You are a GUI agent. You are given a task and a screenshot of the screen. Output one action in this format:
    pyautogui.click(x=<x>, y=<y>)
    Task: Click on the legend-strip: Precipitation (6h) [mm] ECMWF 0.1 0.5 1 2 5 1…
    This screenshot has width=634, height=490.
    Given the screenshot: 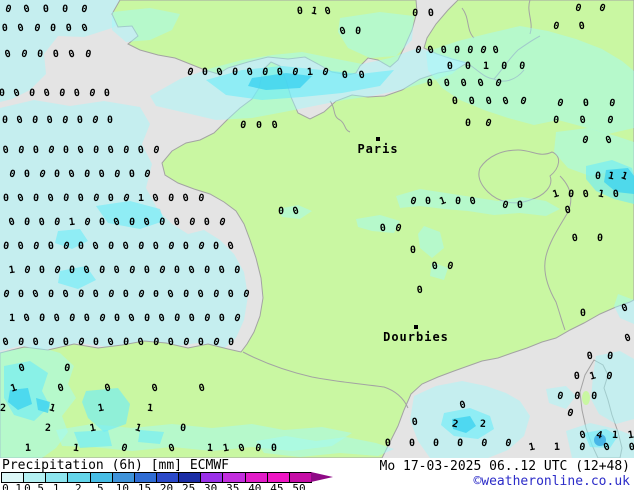 What is the action you would take?
    pyautogui.click(x=317, y=474)
    